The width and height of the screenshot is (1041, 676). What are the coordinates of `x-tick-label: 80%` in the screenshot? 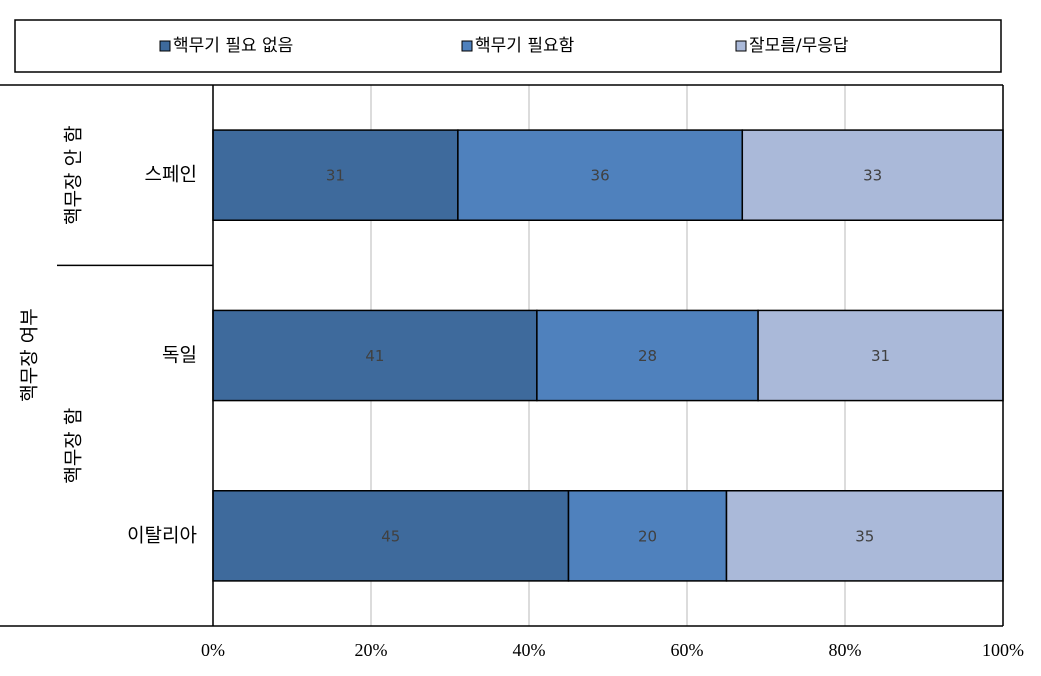 It's located at (845, 650).